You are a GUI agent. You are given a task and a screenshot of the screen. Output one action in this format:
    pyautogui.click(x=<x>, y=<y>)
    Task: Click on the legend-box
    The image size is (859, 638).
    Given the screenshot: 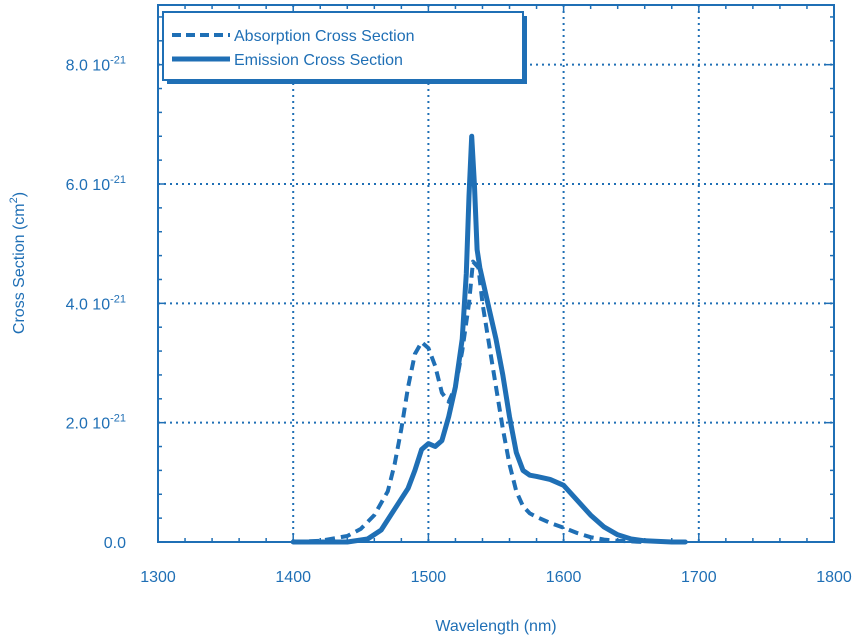 What is the action you would take?
    pyautogui.click(x=343, y=46)
    